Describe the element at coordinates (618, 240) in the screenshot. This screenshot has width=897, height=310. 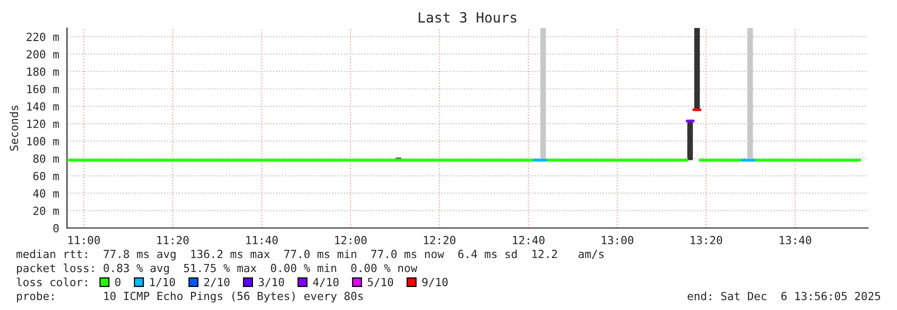
I see `x-tick-label: 13:00` at that location.